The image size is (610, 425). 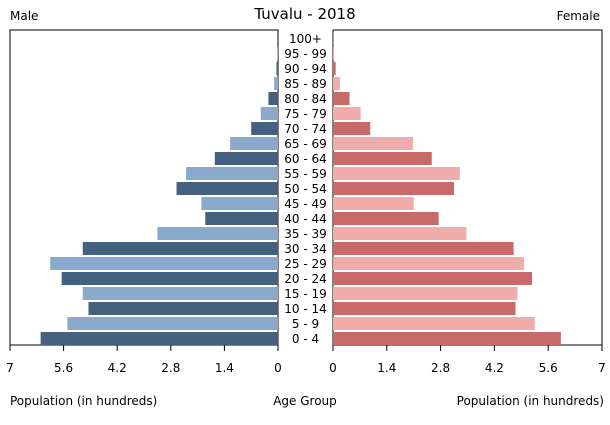 I want to click on age-label: 10 - 14, so click(x=305, y=309).